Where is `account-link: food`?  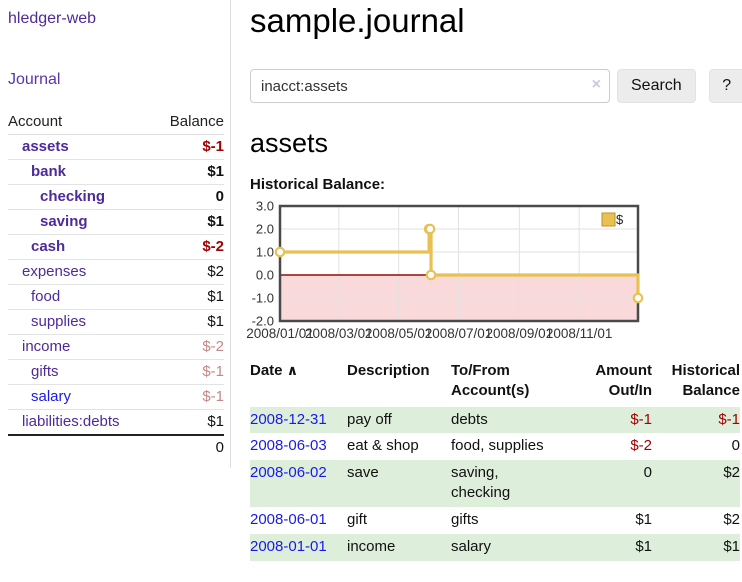 account-link: food is located at coordinates (46, 296).